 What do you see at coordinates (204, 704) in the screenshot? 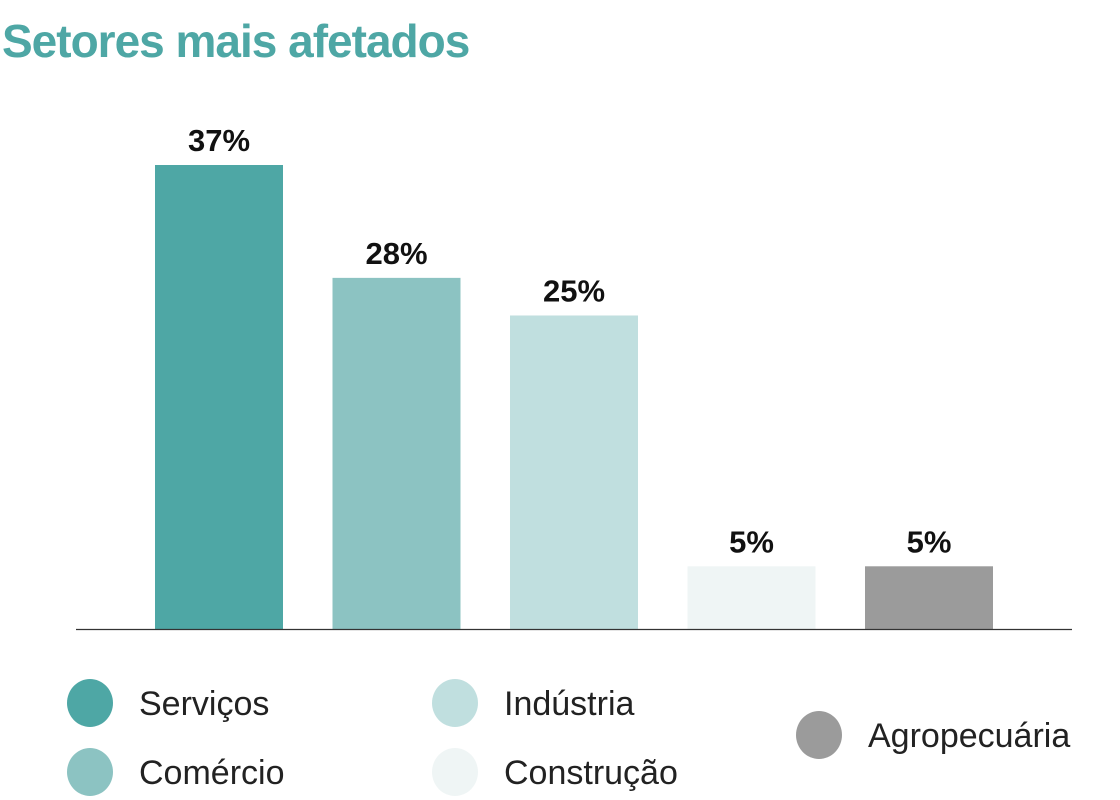
I see `legend-label: Serviços` at bounding box center [204, 704].